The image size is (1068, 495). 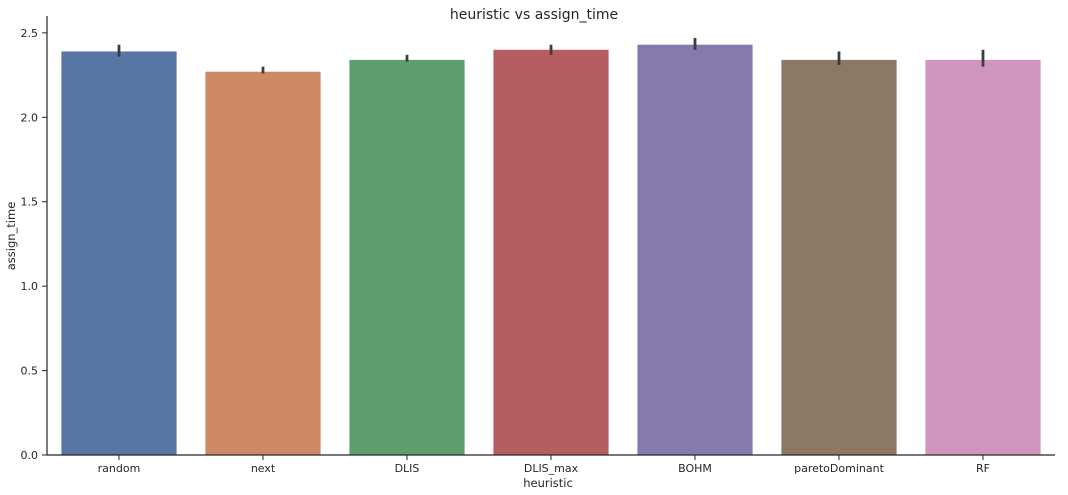 I want to click on y-tick-label: 0.0, so click(x=30, y=455).